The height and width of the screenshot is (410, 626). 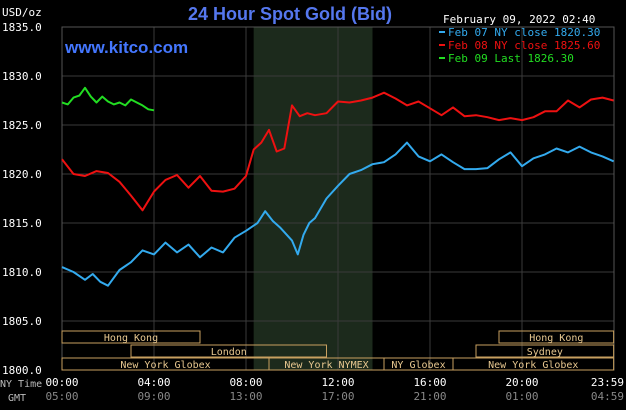 What do you see at coordinates (126, 47) in the screenshot?
I see `website-label: www.kitco.com` at bounding box center [126, 47].